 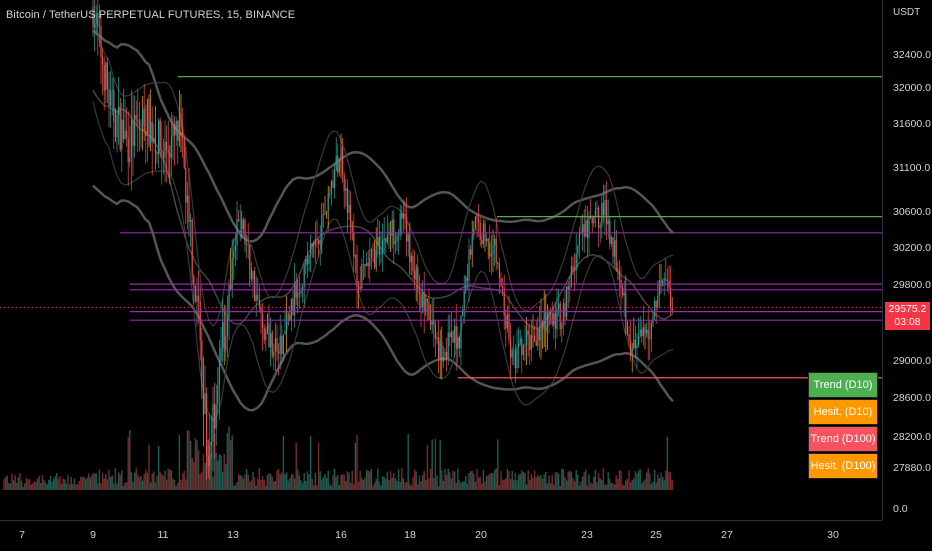 I want to click on current-price-badge: 29575.2 03:08, so click(x=907, y=316).